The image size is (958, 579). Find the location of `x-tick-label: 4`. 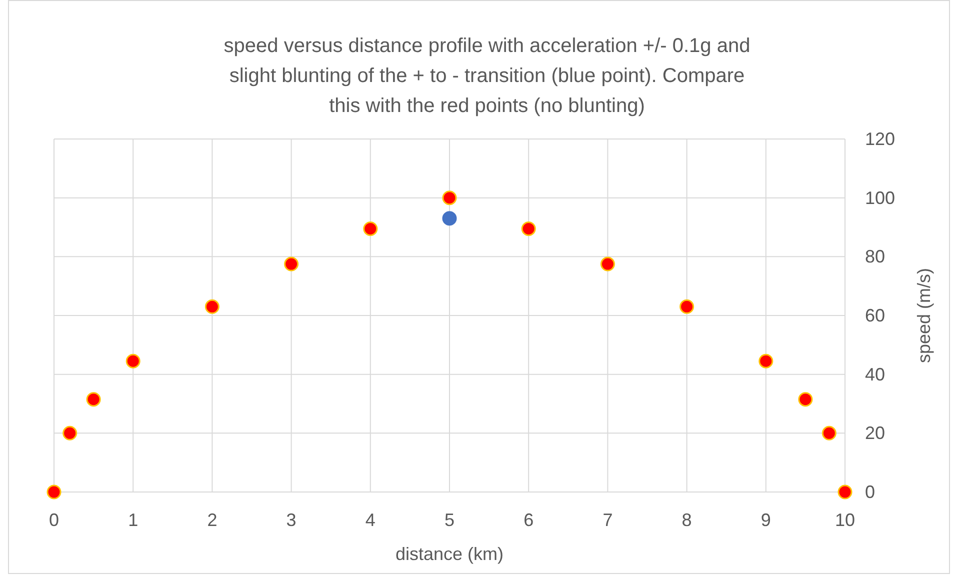

x-tick-label: 4 is located at coordinates (370, 520).